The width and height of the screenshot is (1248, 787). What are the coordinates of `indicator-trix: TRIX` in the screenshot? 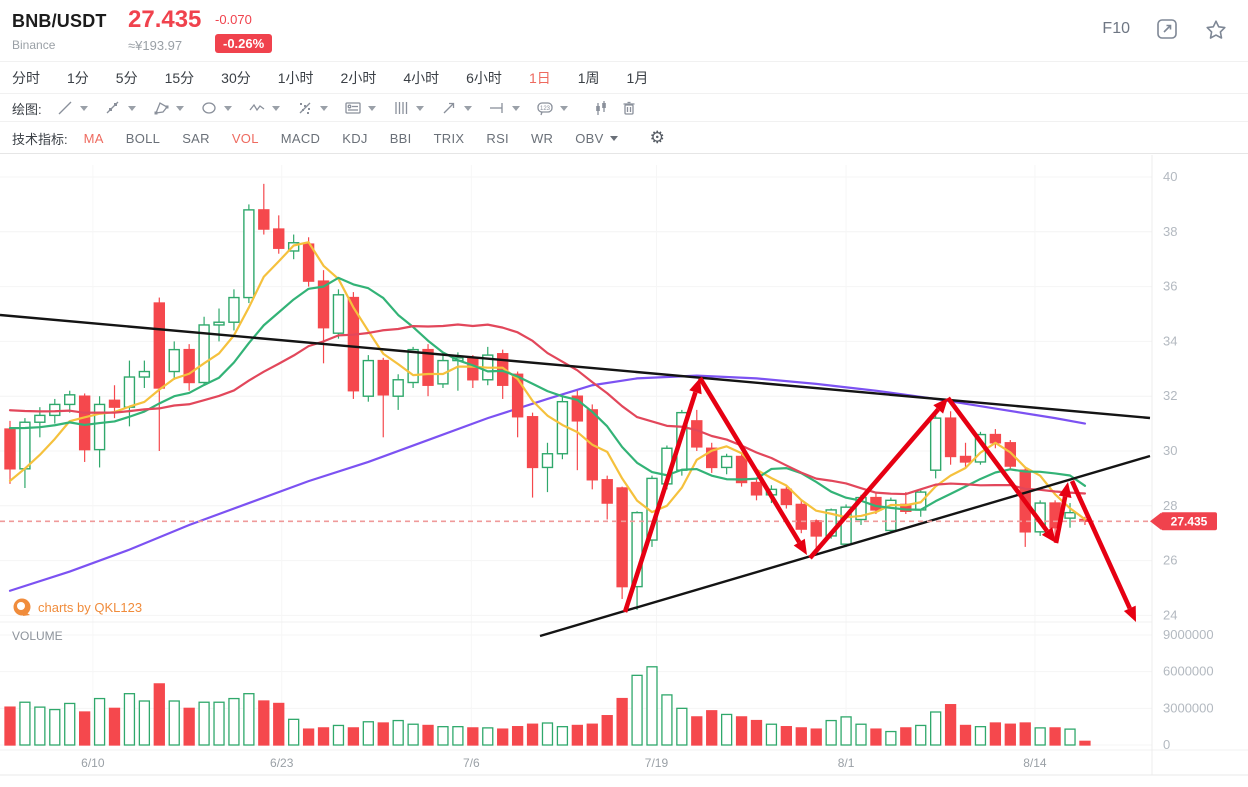 It's located at (449, 138).